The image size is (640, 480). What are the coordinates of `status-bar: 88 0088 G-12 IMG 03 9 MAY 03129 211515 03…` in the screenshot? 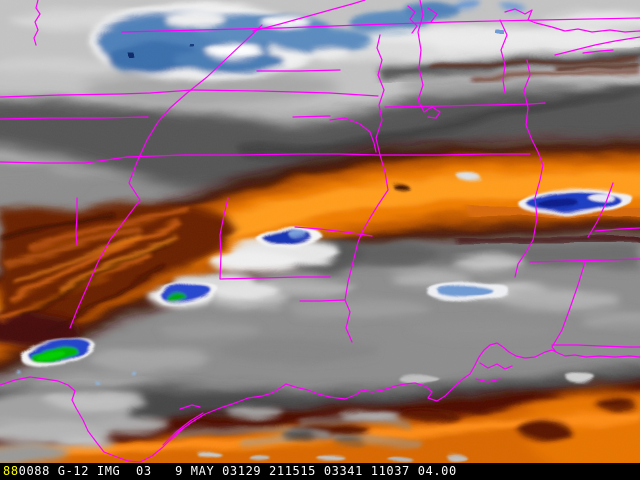 It's located at (320, 471).